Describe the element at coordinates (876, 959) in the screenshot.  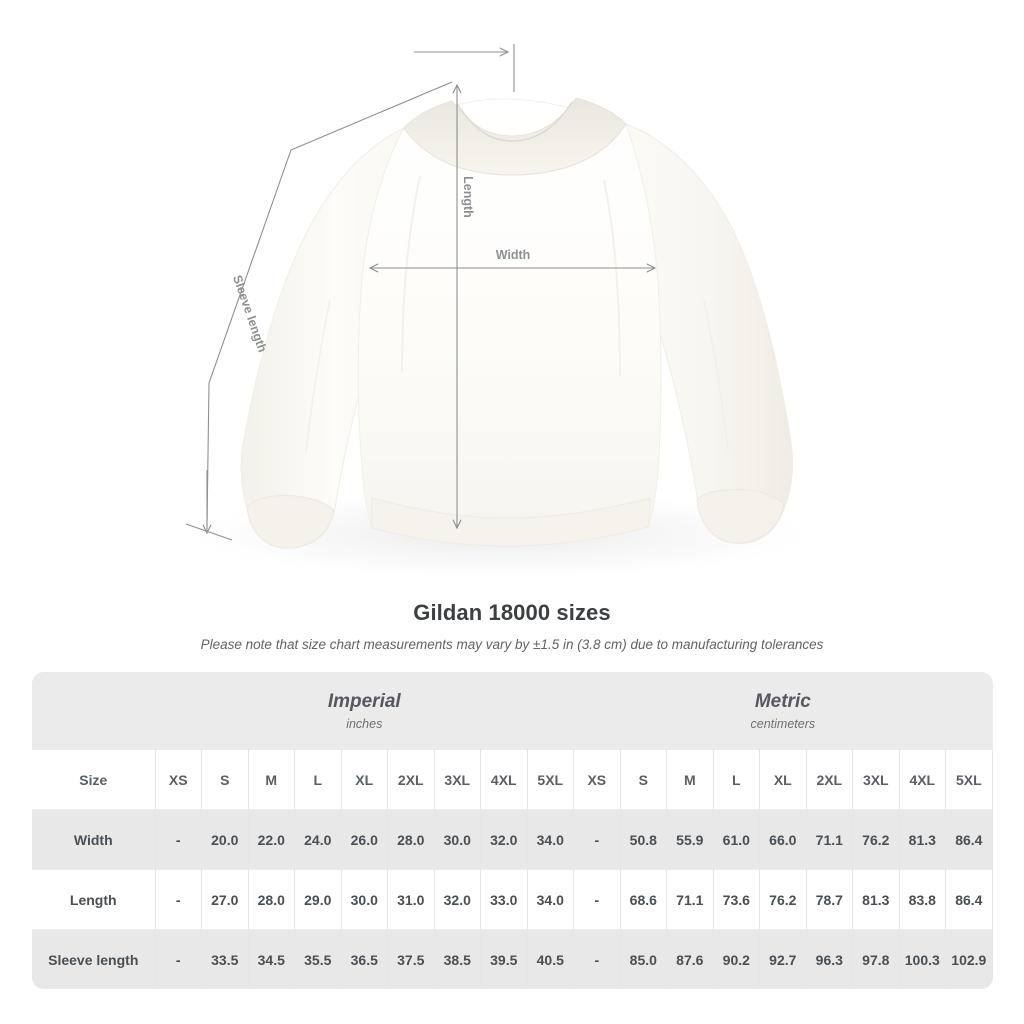
I see `cell-sleeve-metric-6: 97.8` at that location.